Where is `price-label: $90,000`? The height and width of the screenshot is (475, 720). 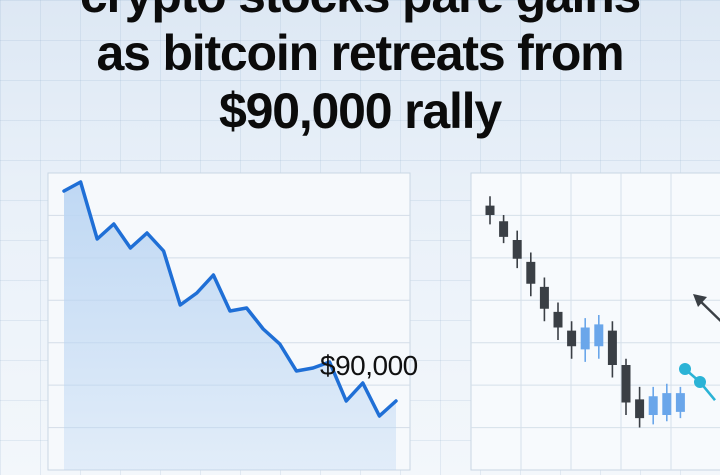 price-label: $90,000 is located at coordinates (369, 365).